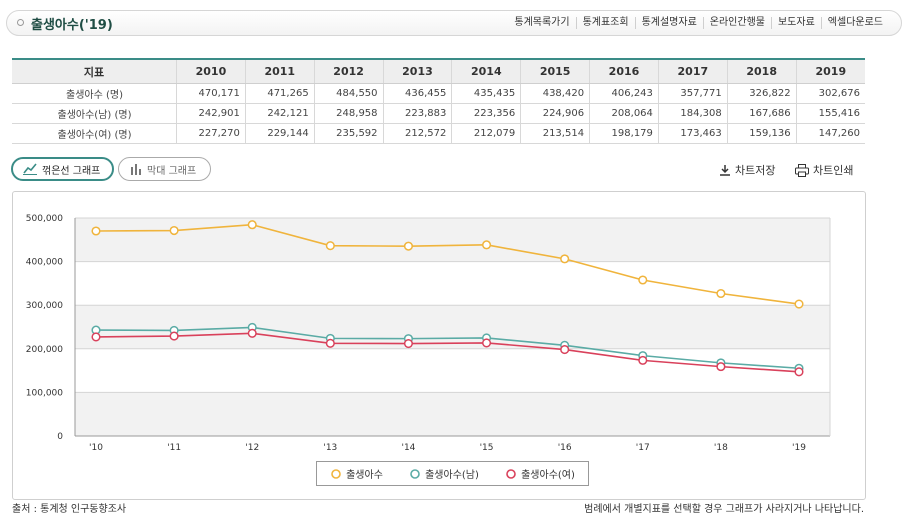 This screenshot has height=522, width=916. I want to click on header-cell: 2018, so click(761, 71).